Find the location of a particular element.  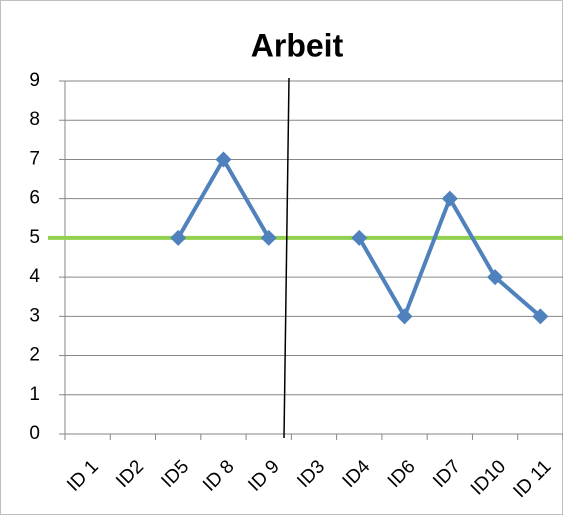

y-tick-label: 2 is located at coordinates (34, 355).